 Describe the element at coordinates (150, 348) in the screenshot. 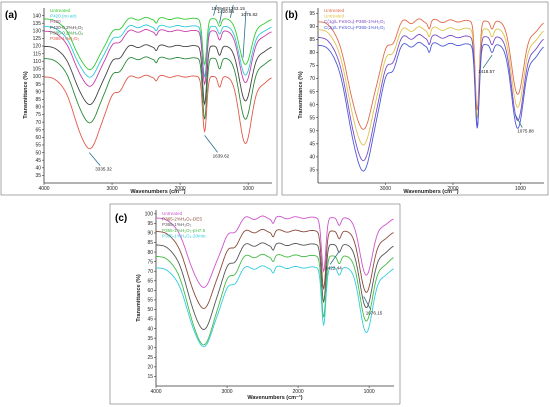

I see `panel-c-y-tick-label: 30` at that location.